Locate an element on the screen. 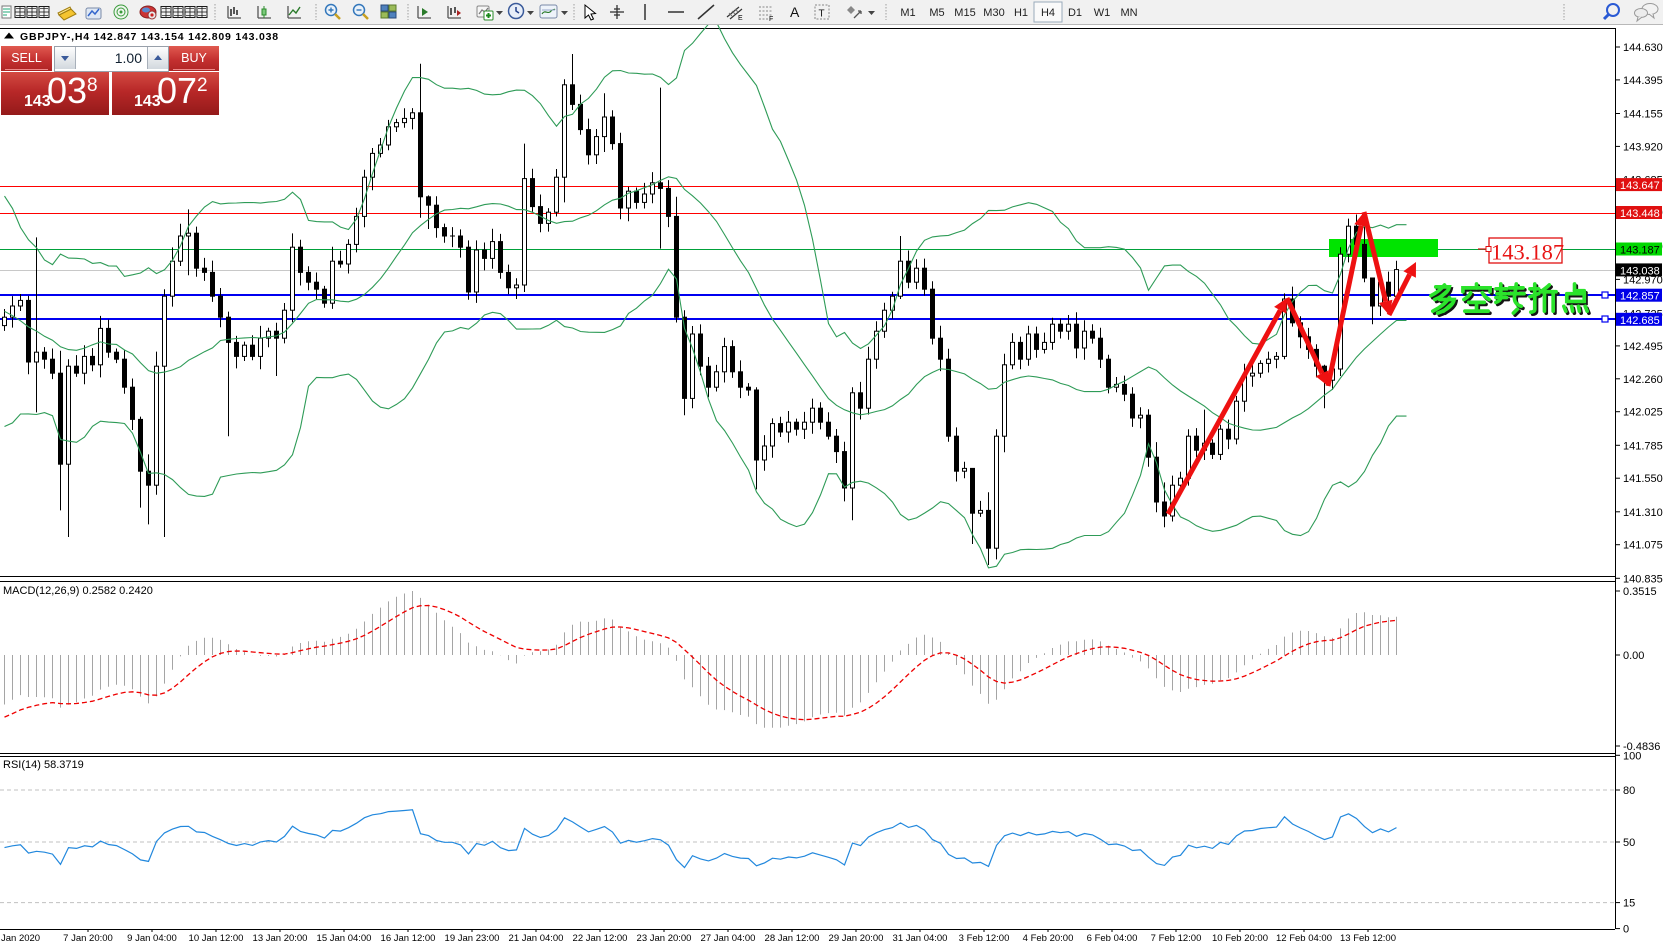  svg-text: 13 Jan 20:00 is located at coordinates (280, 938).